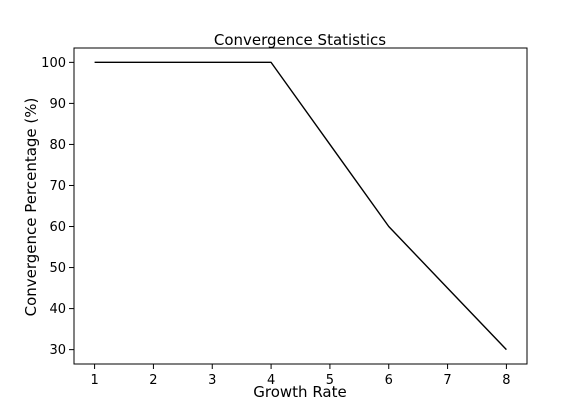 The height and width of the screenshot is (409, 586). What do you see at coordinates (212, 380) in the screenshot?
I see `x-tick-label: 3` at bounding box center [212, 380].